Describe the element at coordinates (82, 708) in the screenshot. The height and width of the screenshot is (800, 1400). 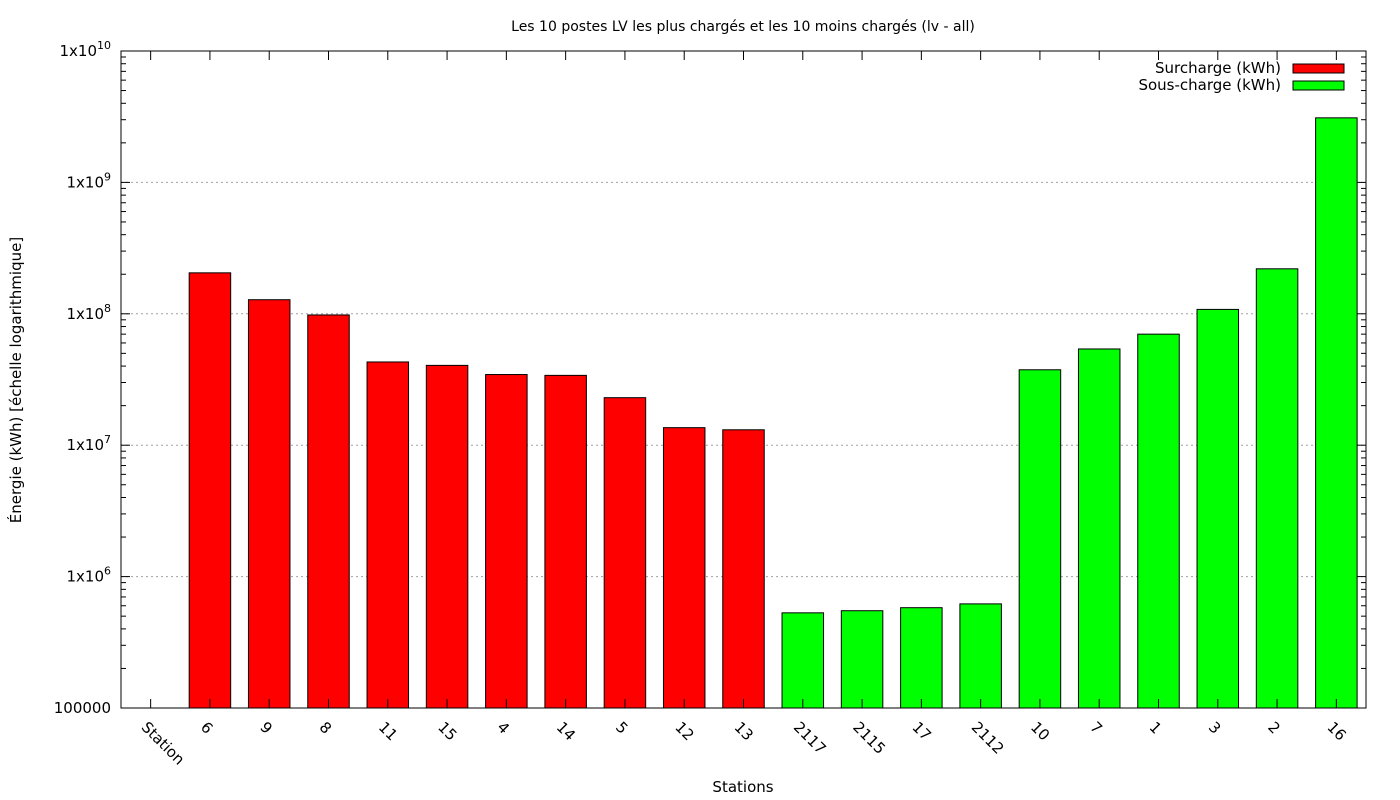
I see `y-tick-label: 100000` at that location.